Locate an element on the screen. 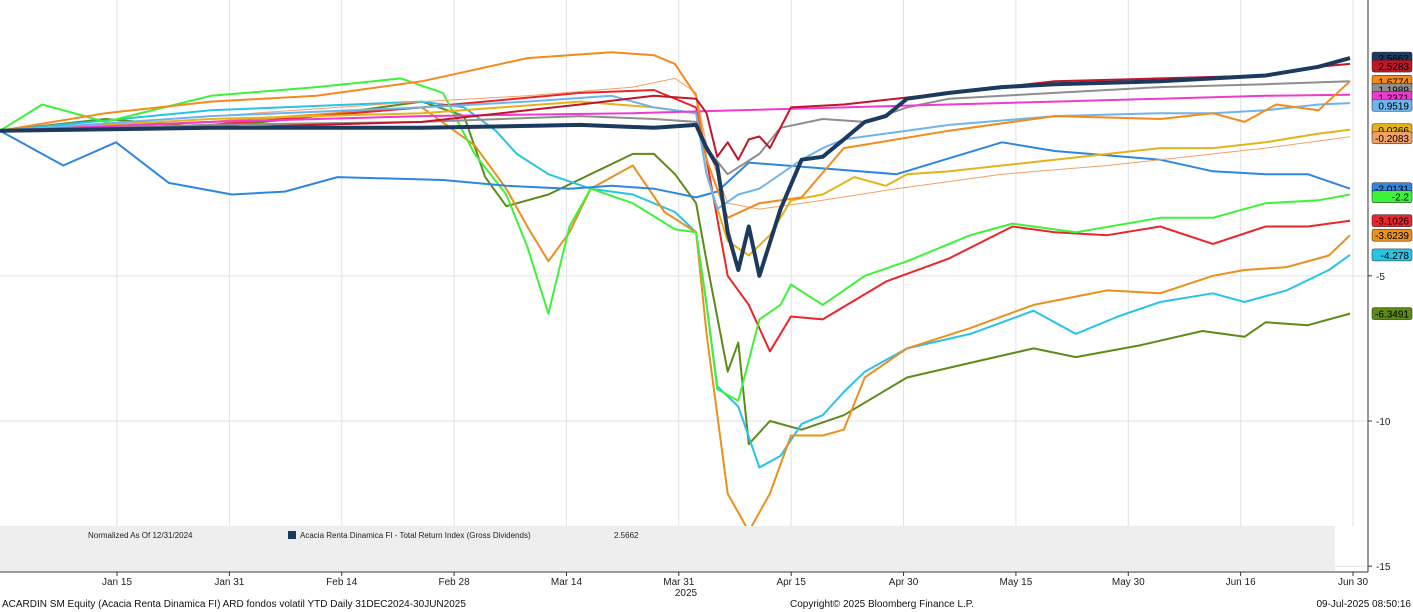 The image size is (1413, 612). badge-value: -0.2083 is located at coordinates (1392, 139).